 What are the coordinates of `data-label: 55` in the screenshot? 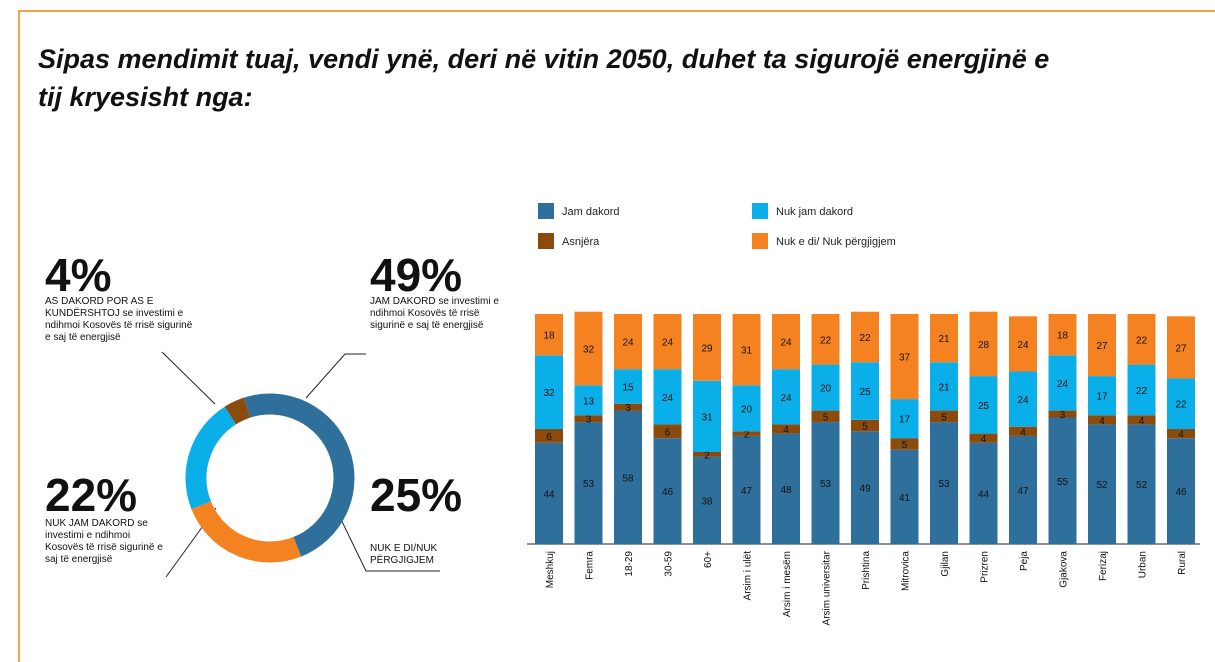 It's located at (1063, 482).